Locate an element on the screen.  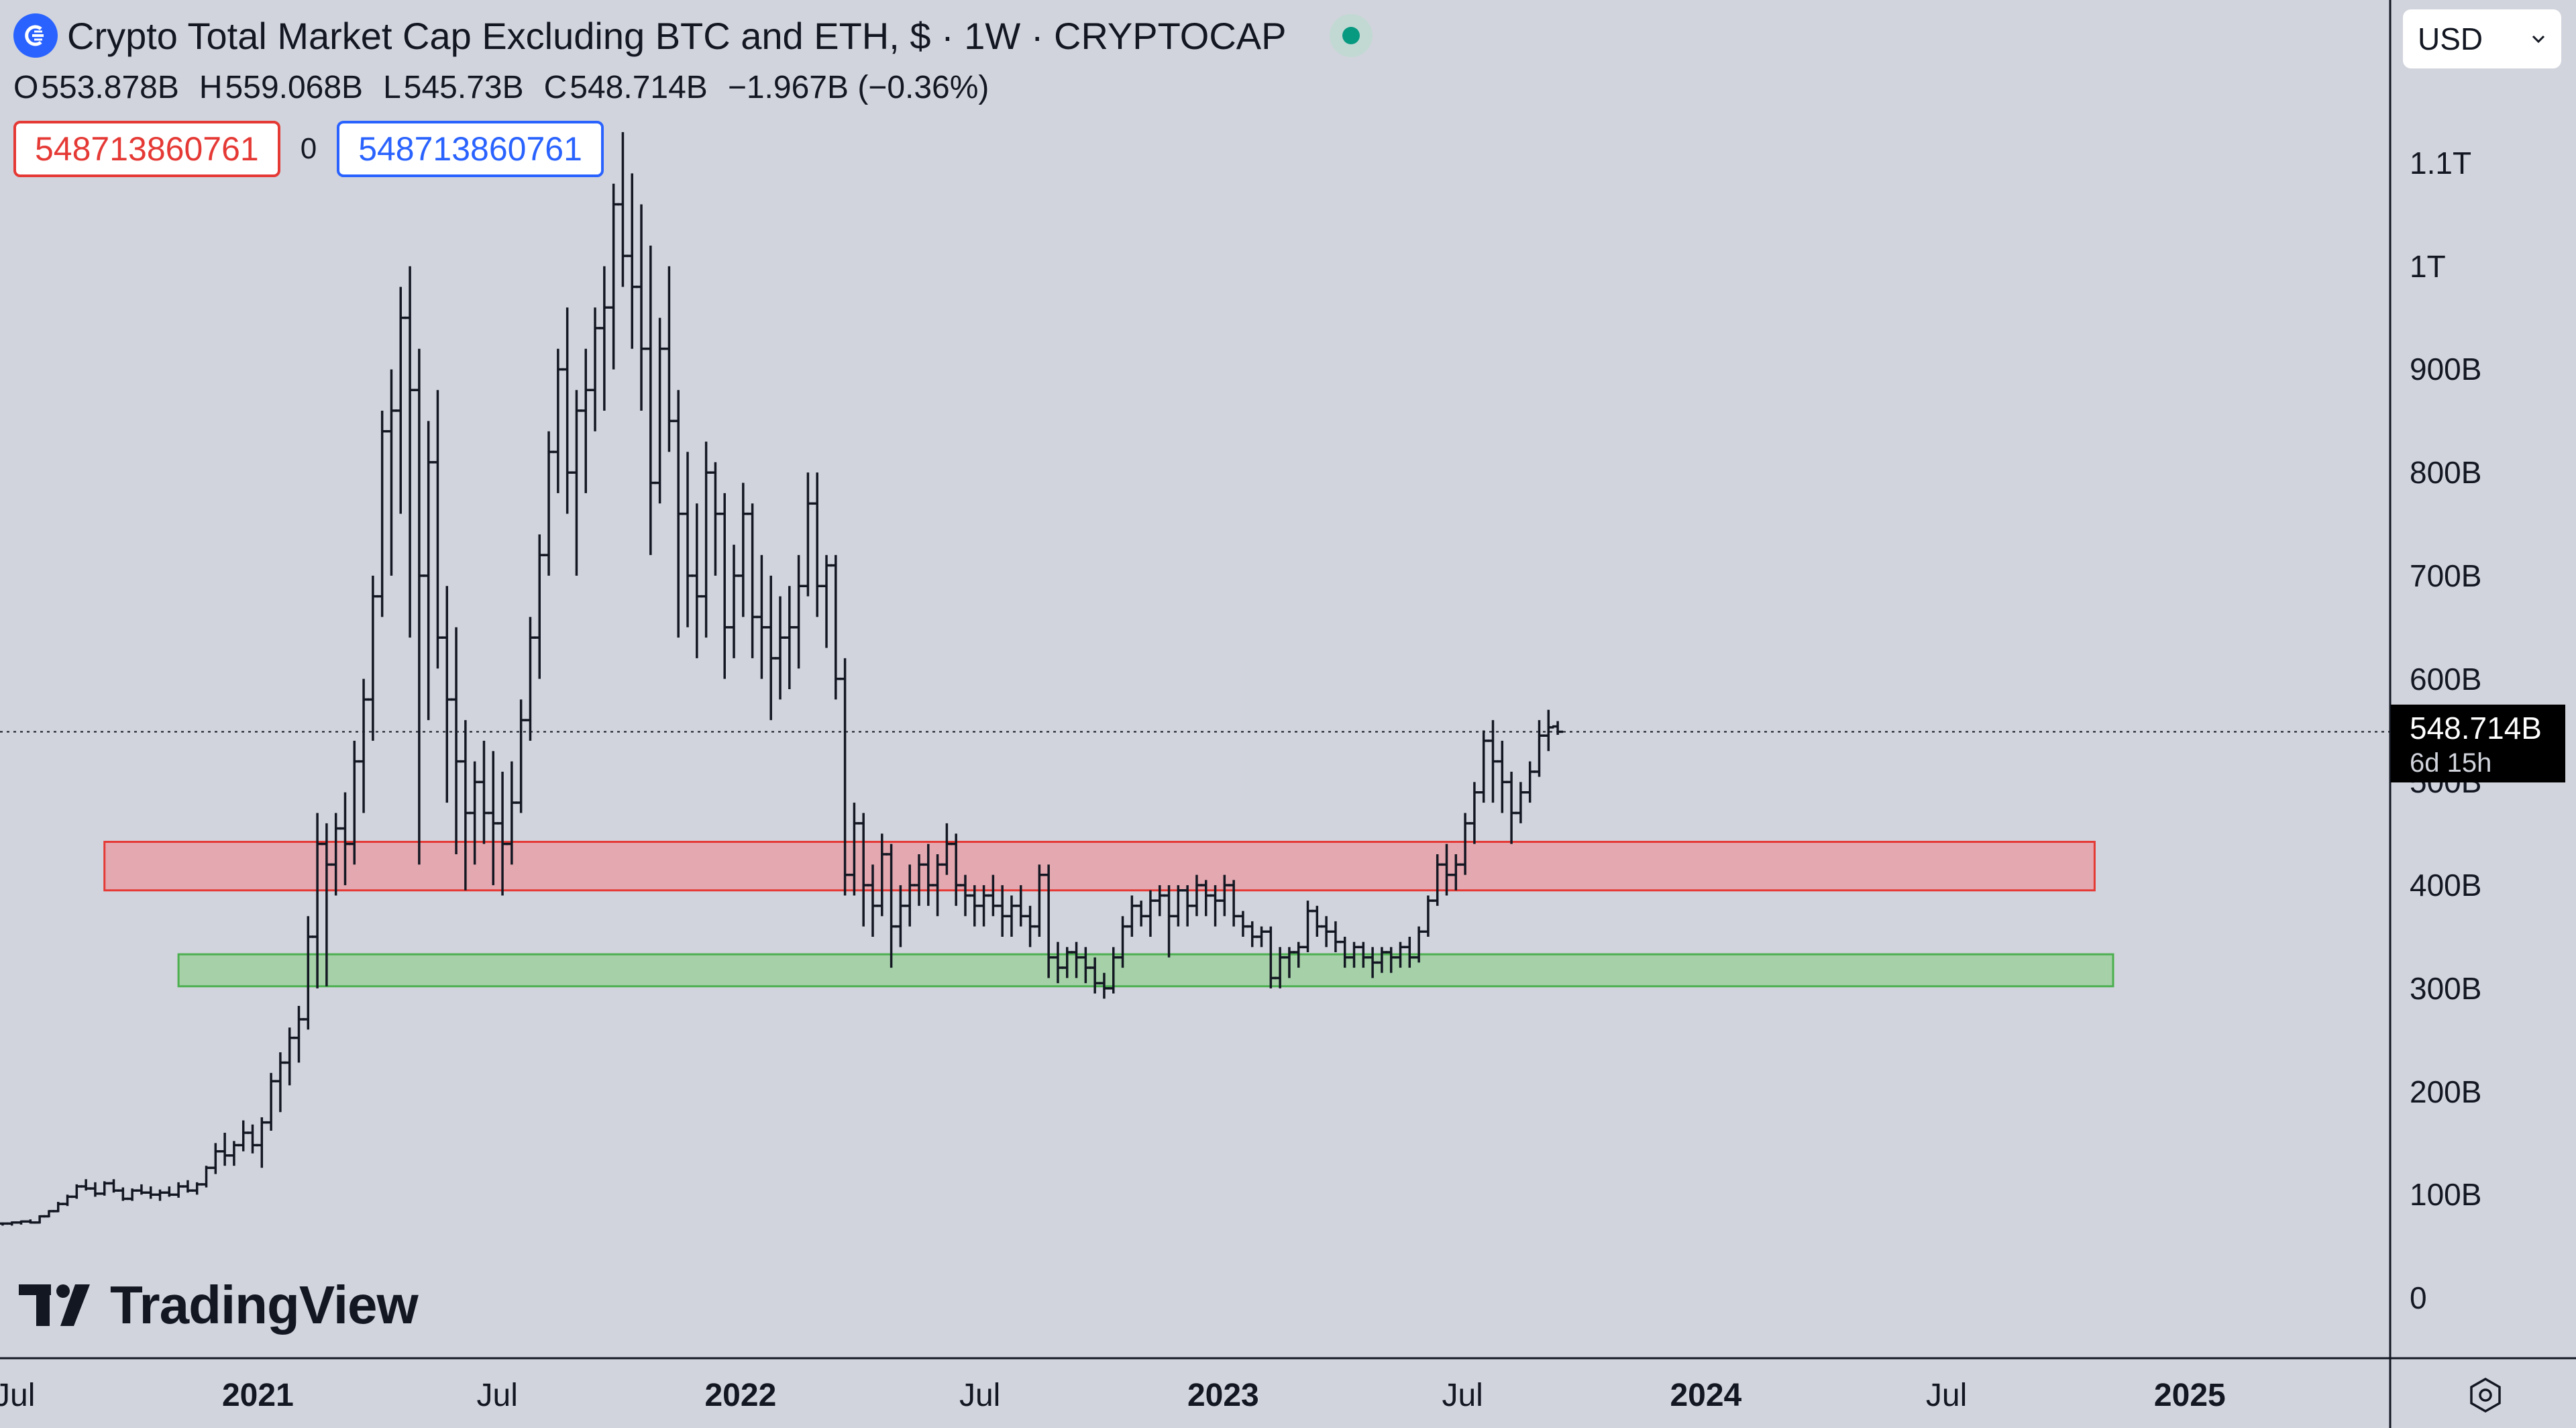
ohlc-open: O553.878B is located at coordinates (96, 87).